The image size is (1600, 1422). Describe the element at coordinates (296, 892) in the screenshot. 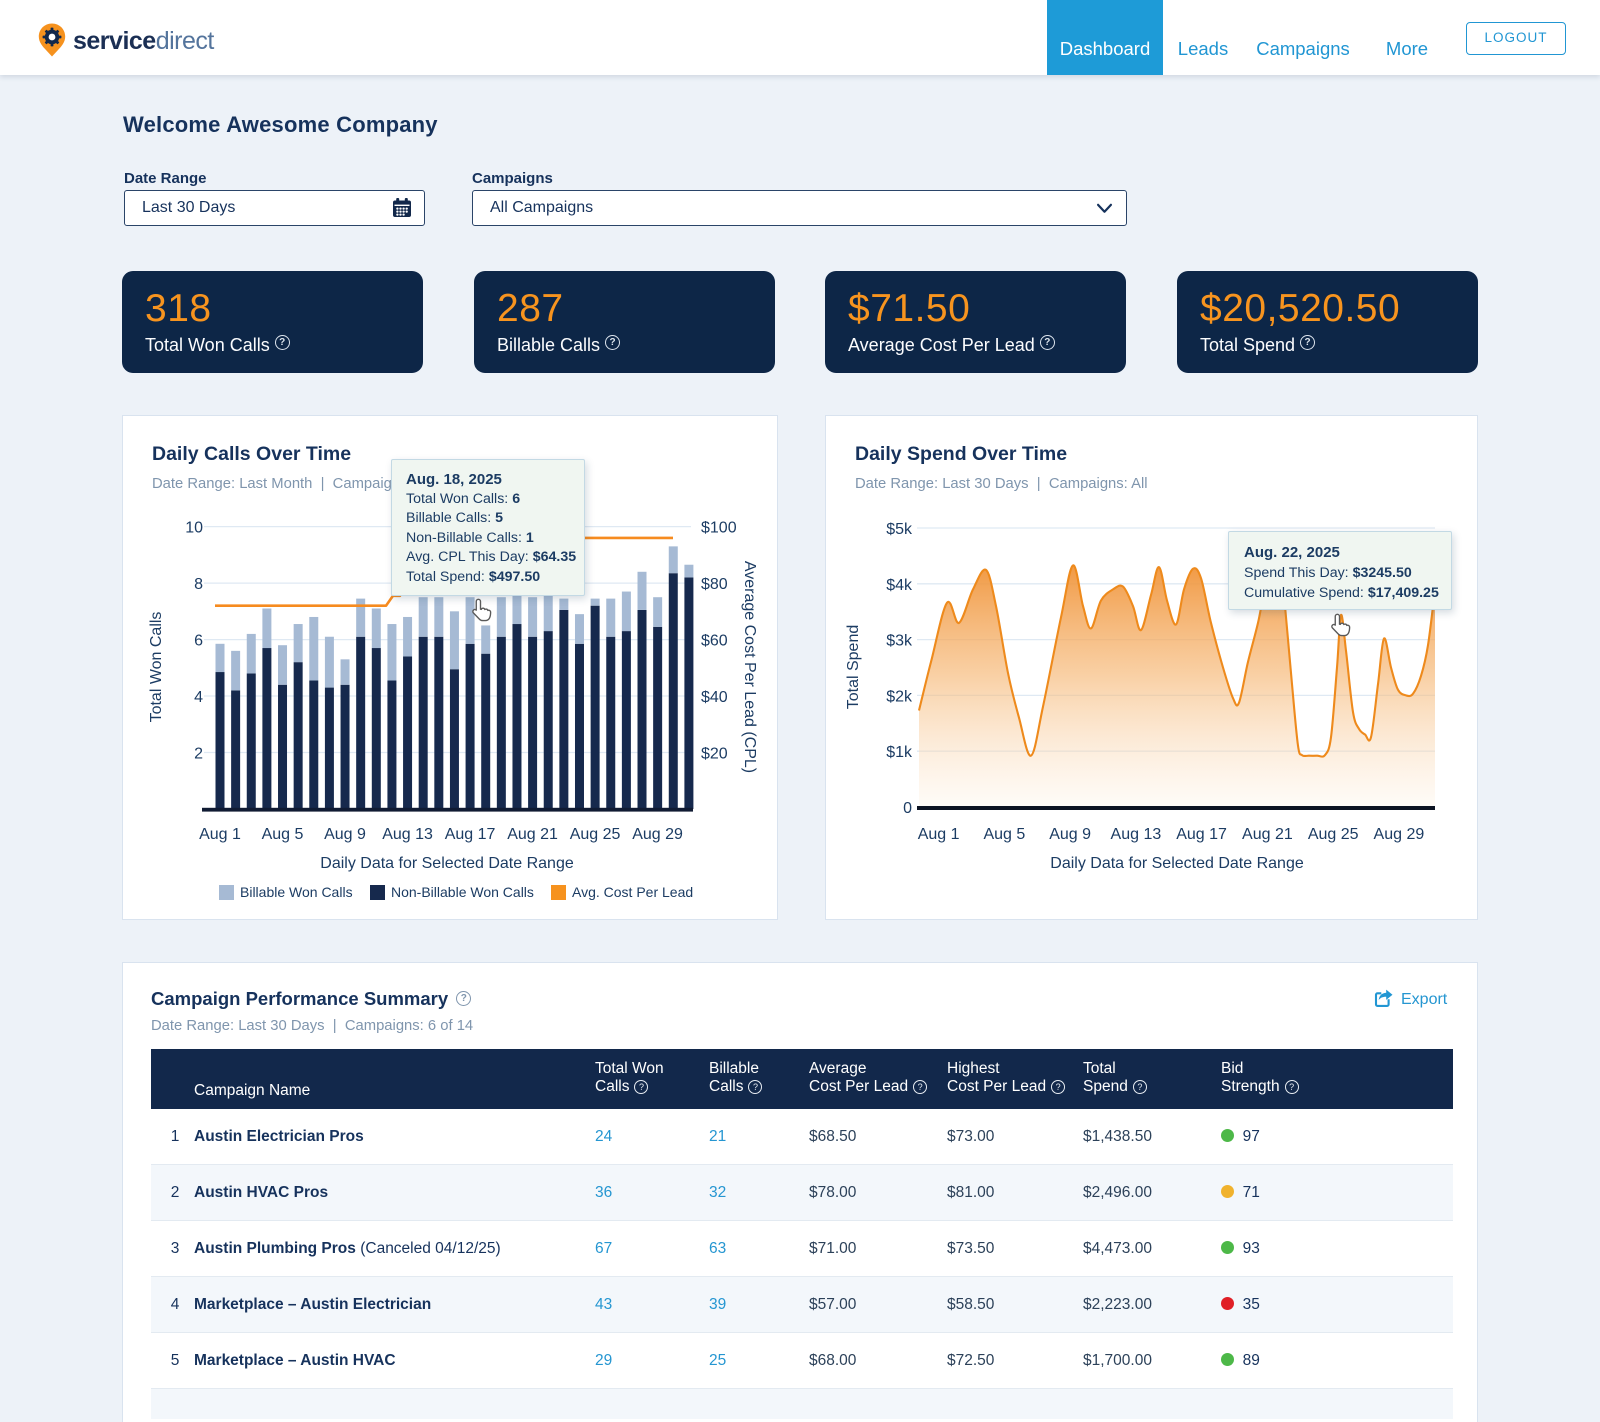

I see `svg-text: Billable Won Calls` at that location.